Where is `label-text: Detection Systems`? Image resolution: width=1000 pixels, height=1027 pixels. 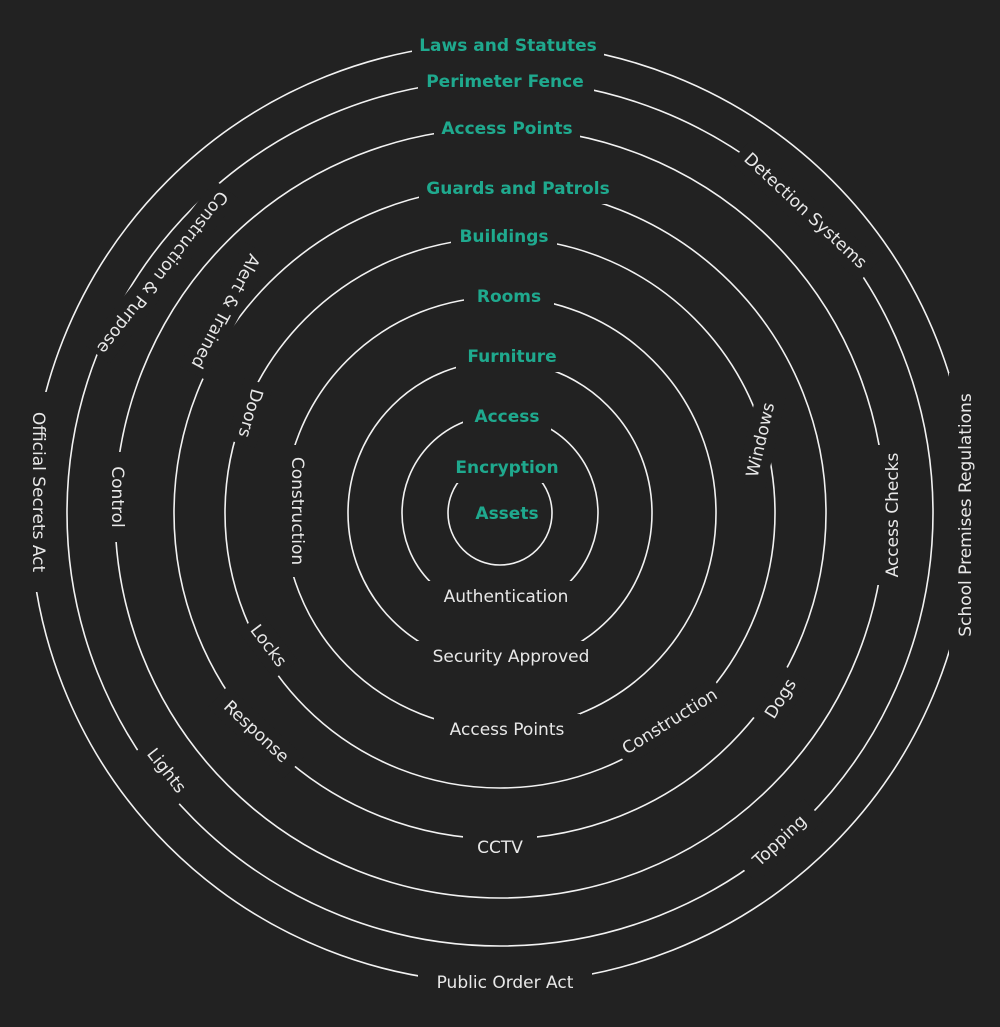 label-text: Detection Systems is located at coordinates (805, 211).